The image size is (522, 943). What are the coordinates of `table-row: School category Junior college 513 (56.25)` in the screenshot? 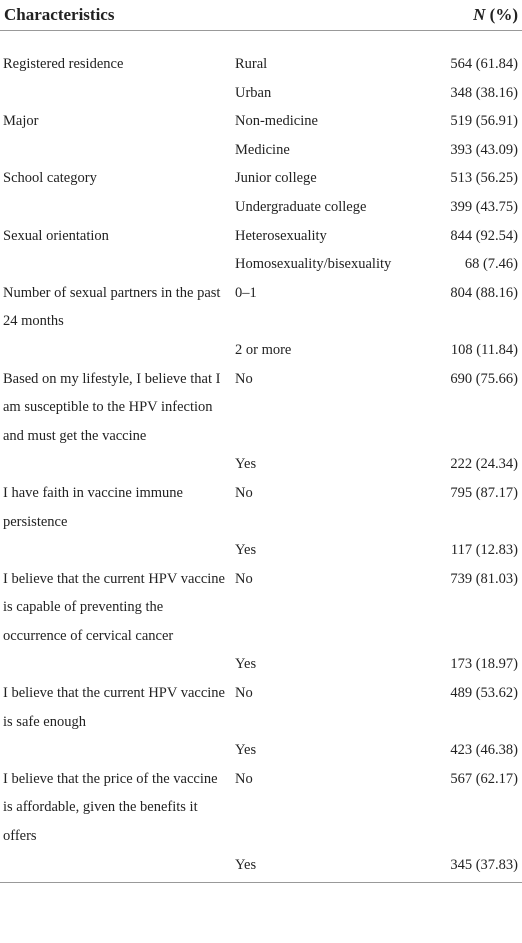 It's located at (261, 178).